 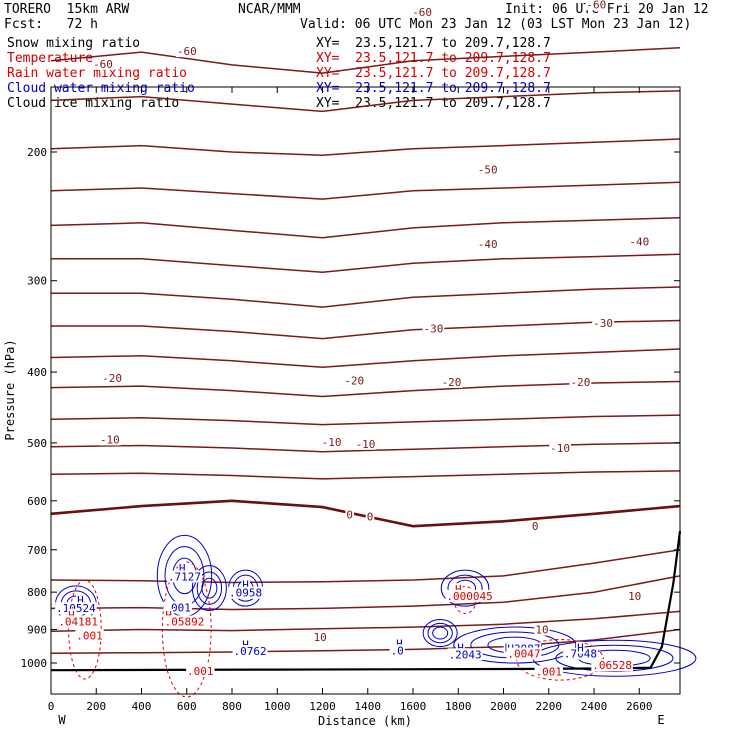 What do you see at coordinates (433, 43) in the screenshot?
I see `field-xy-snow: XY= 23.5,121.7 to 209.7,128.7` at bounding box center [433, 43].